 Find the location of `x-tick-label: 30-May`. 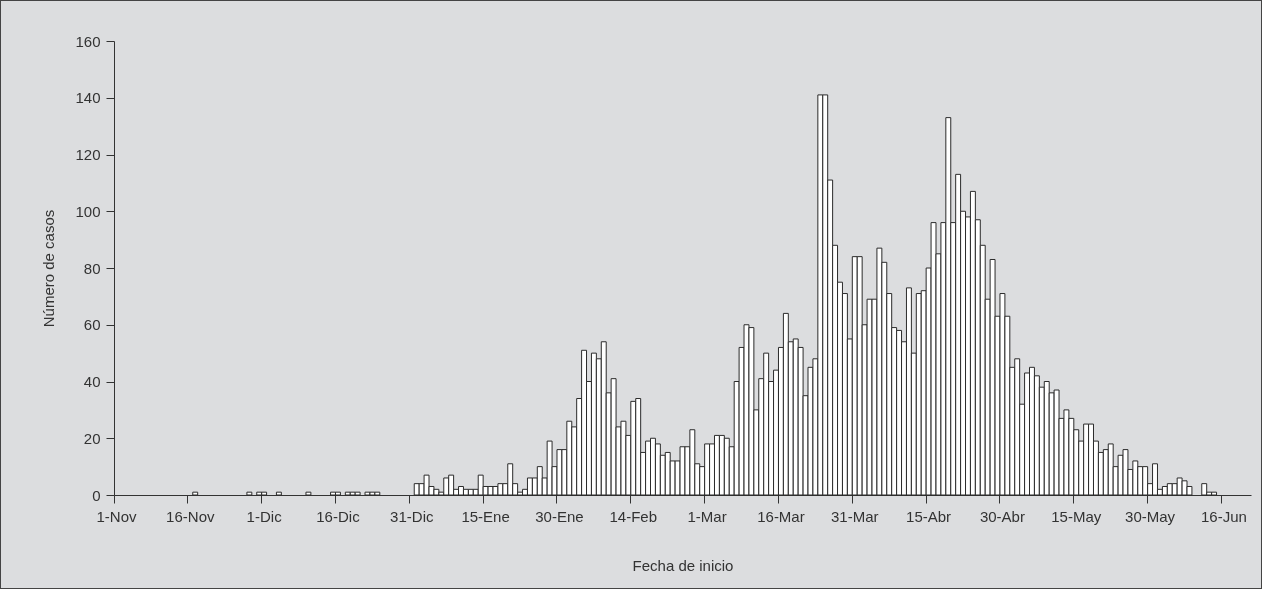

x-tick-label: 30-May is located at coordinates (1150, 516).